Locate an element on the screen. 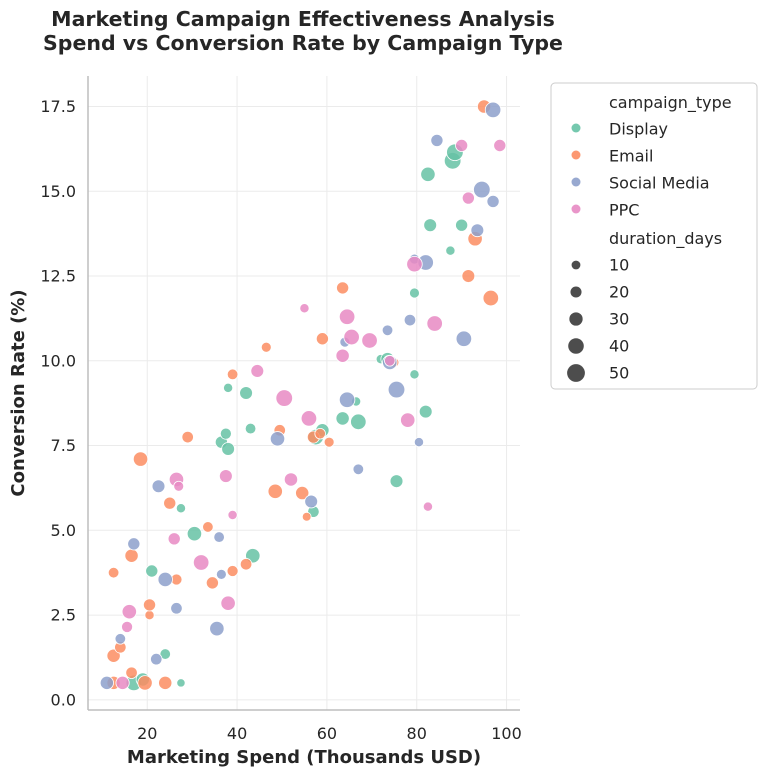  y-axis-label: Conversion Rate (%) is located at coordinates (18, 392).